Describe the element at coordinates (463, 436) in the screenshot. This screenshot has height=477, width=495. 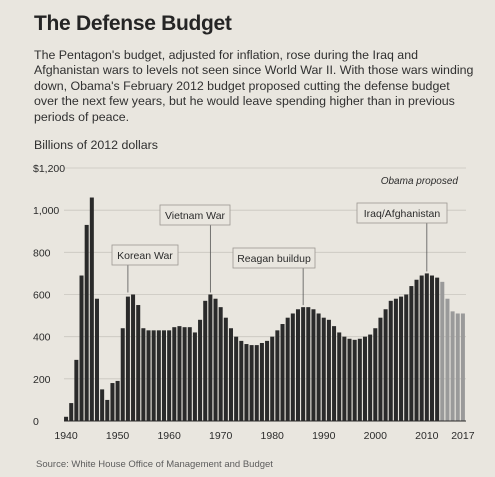
I see `x-tick-label: 2017` at that location.